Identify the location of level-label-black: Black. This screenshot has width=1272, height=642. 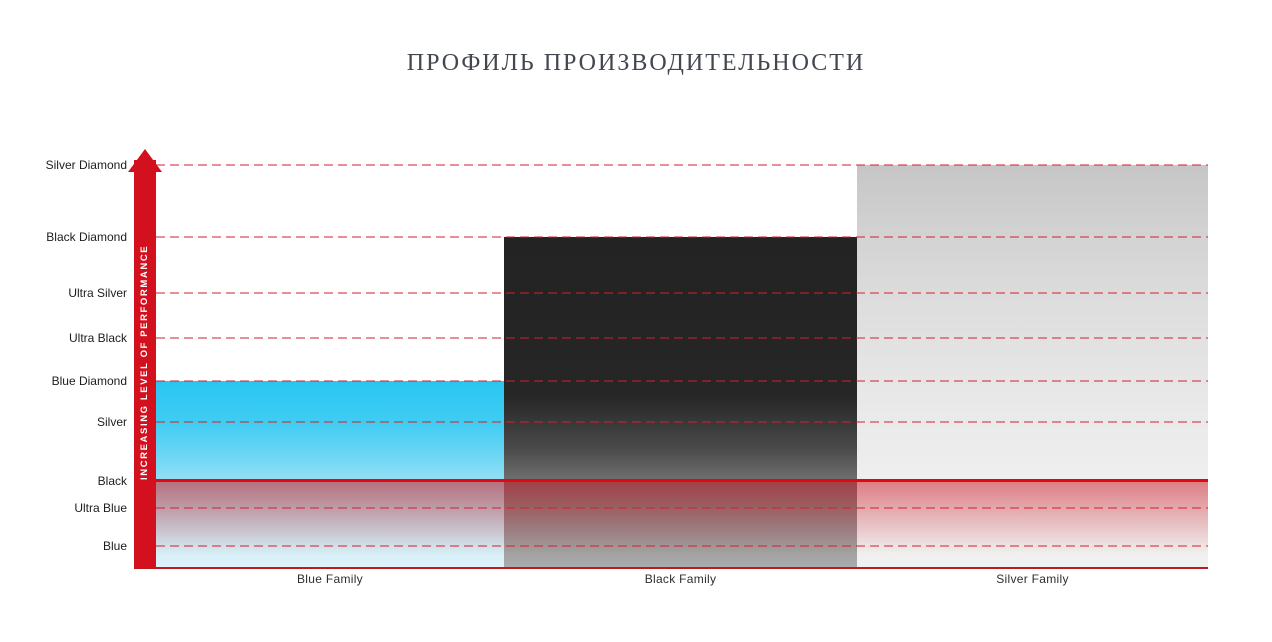
(112, 481).